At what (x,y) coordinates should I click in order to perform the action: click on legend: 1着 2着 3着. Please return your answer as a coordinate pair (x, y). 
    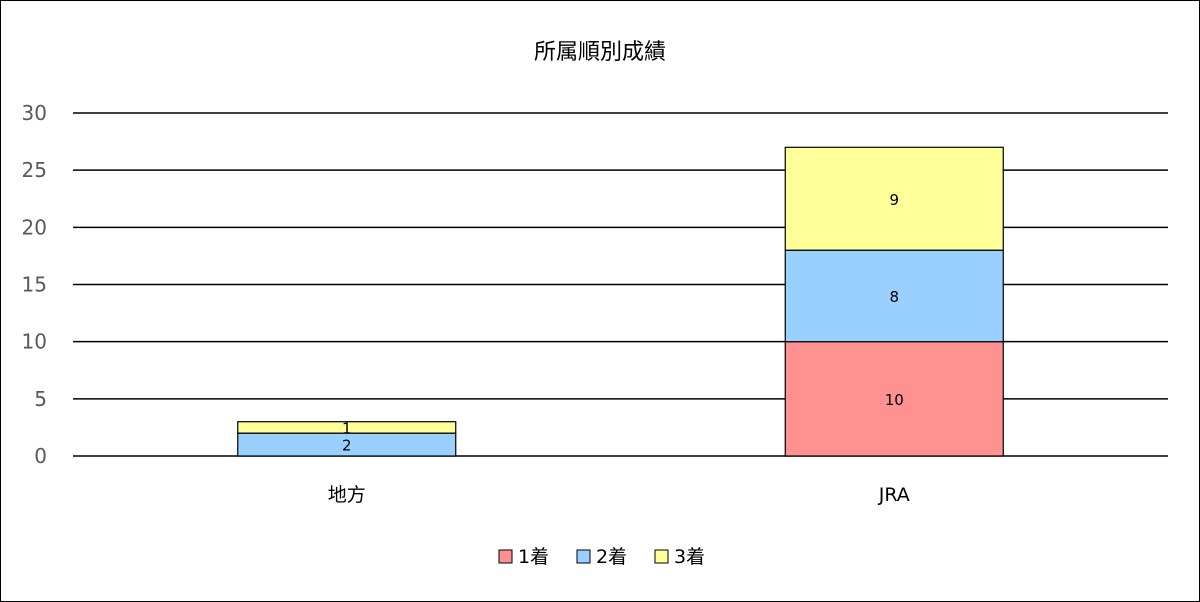
    Looking at the image, I should click on (601, 557).